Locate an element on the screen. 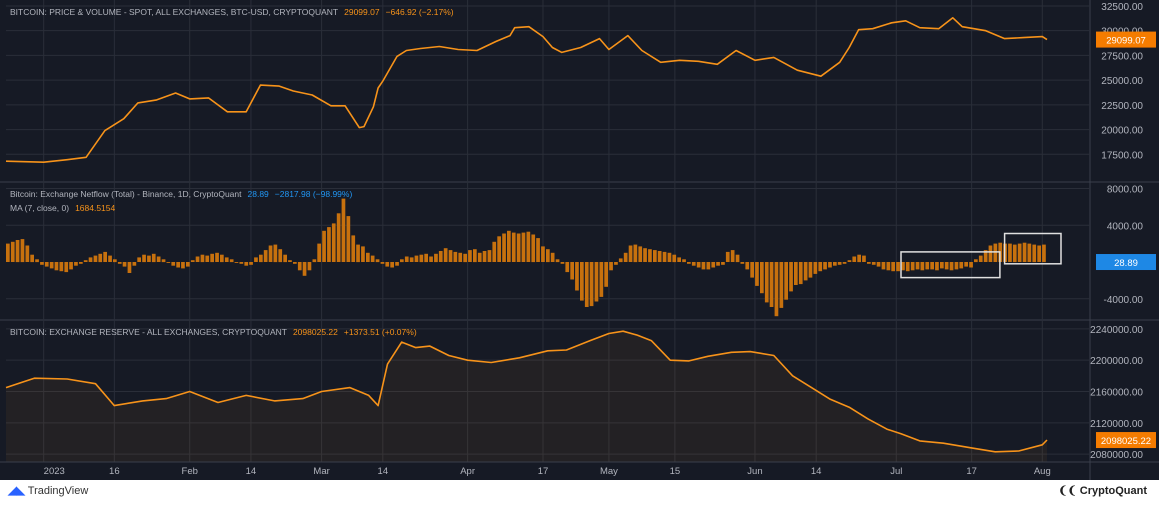  x-tick-label: Feb is located at coordinates (190, 471).